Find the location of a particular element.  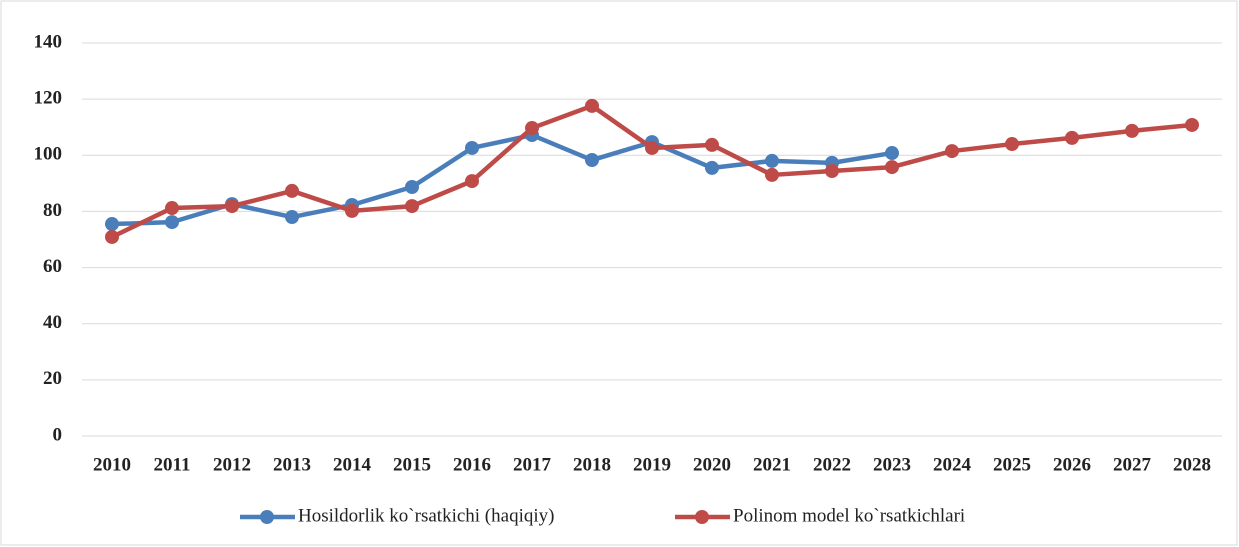

x-tick-label: 2011 is located at coordinates (172, 464).